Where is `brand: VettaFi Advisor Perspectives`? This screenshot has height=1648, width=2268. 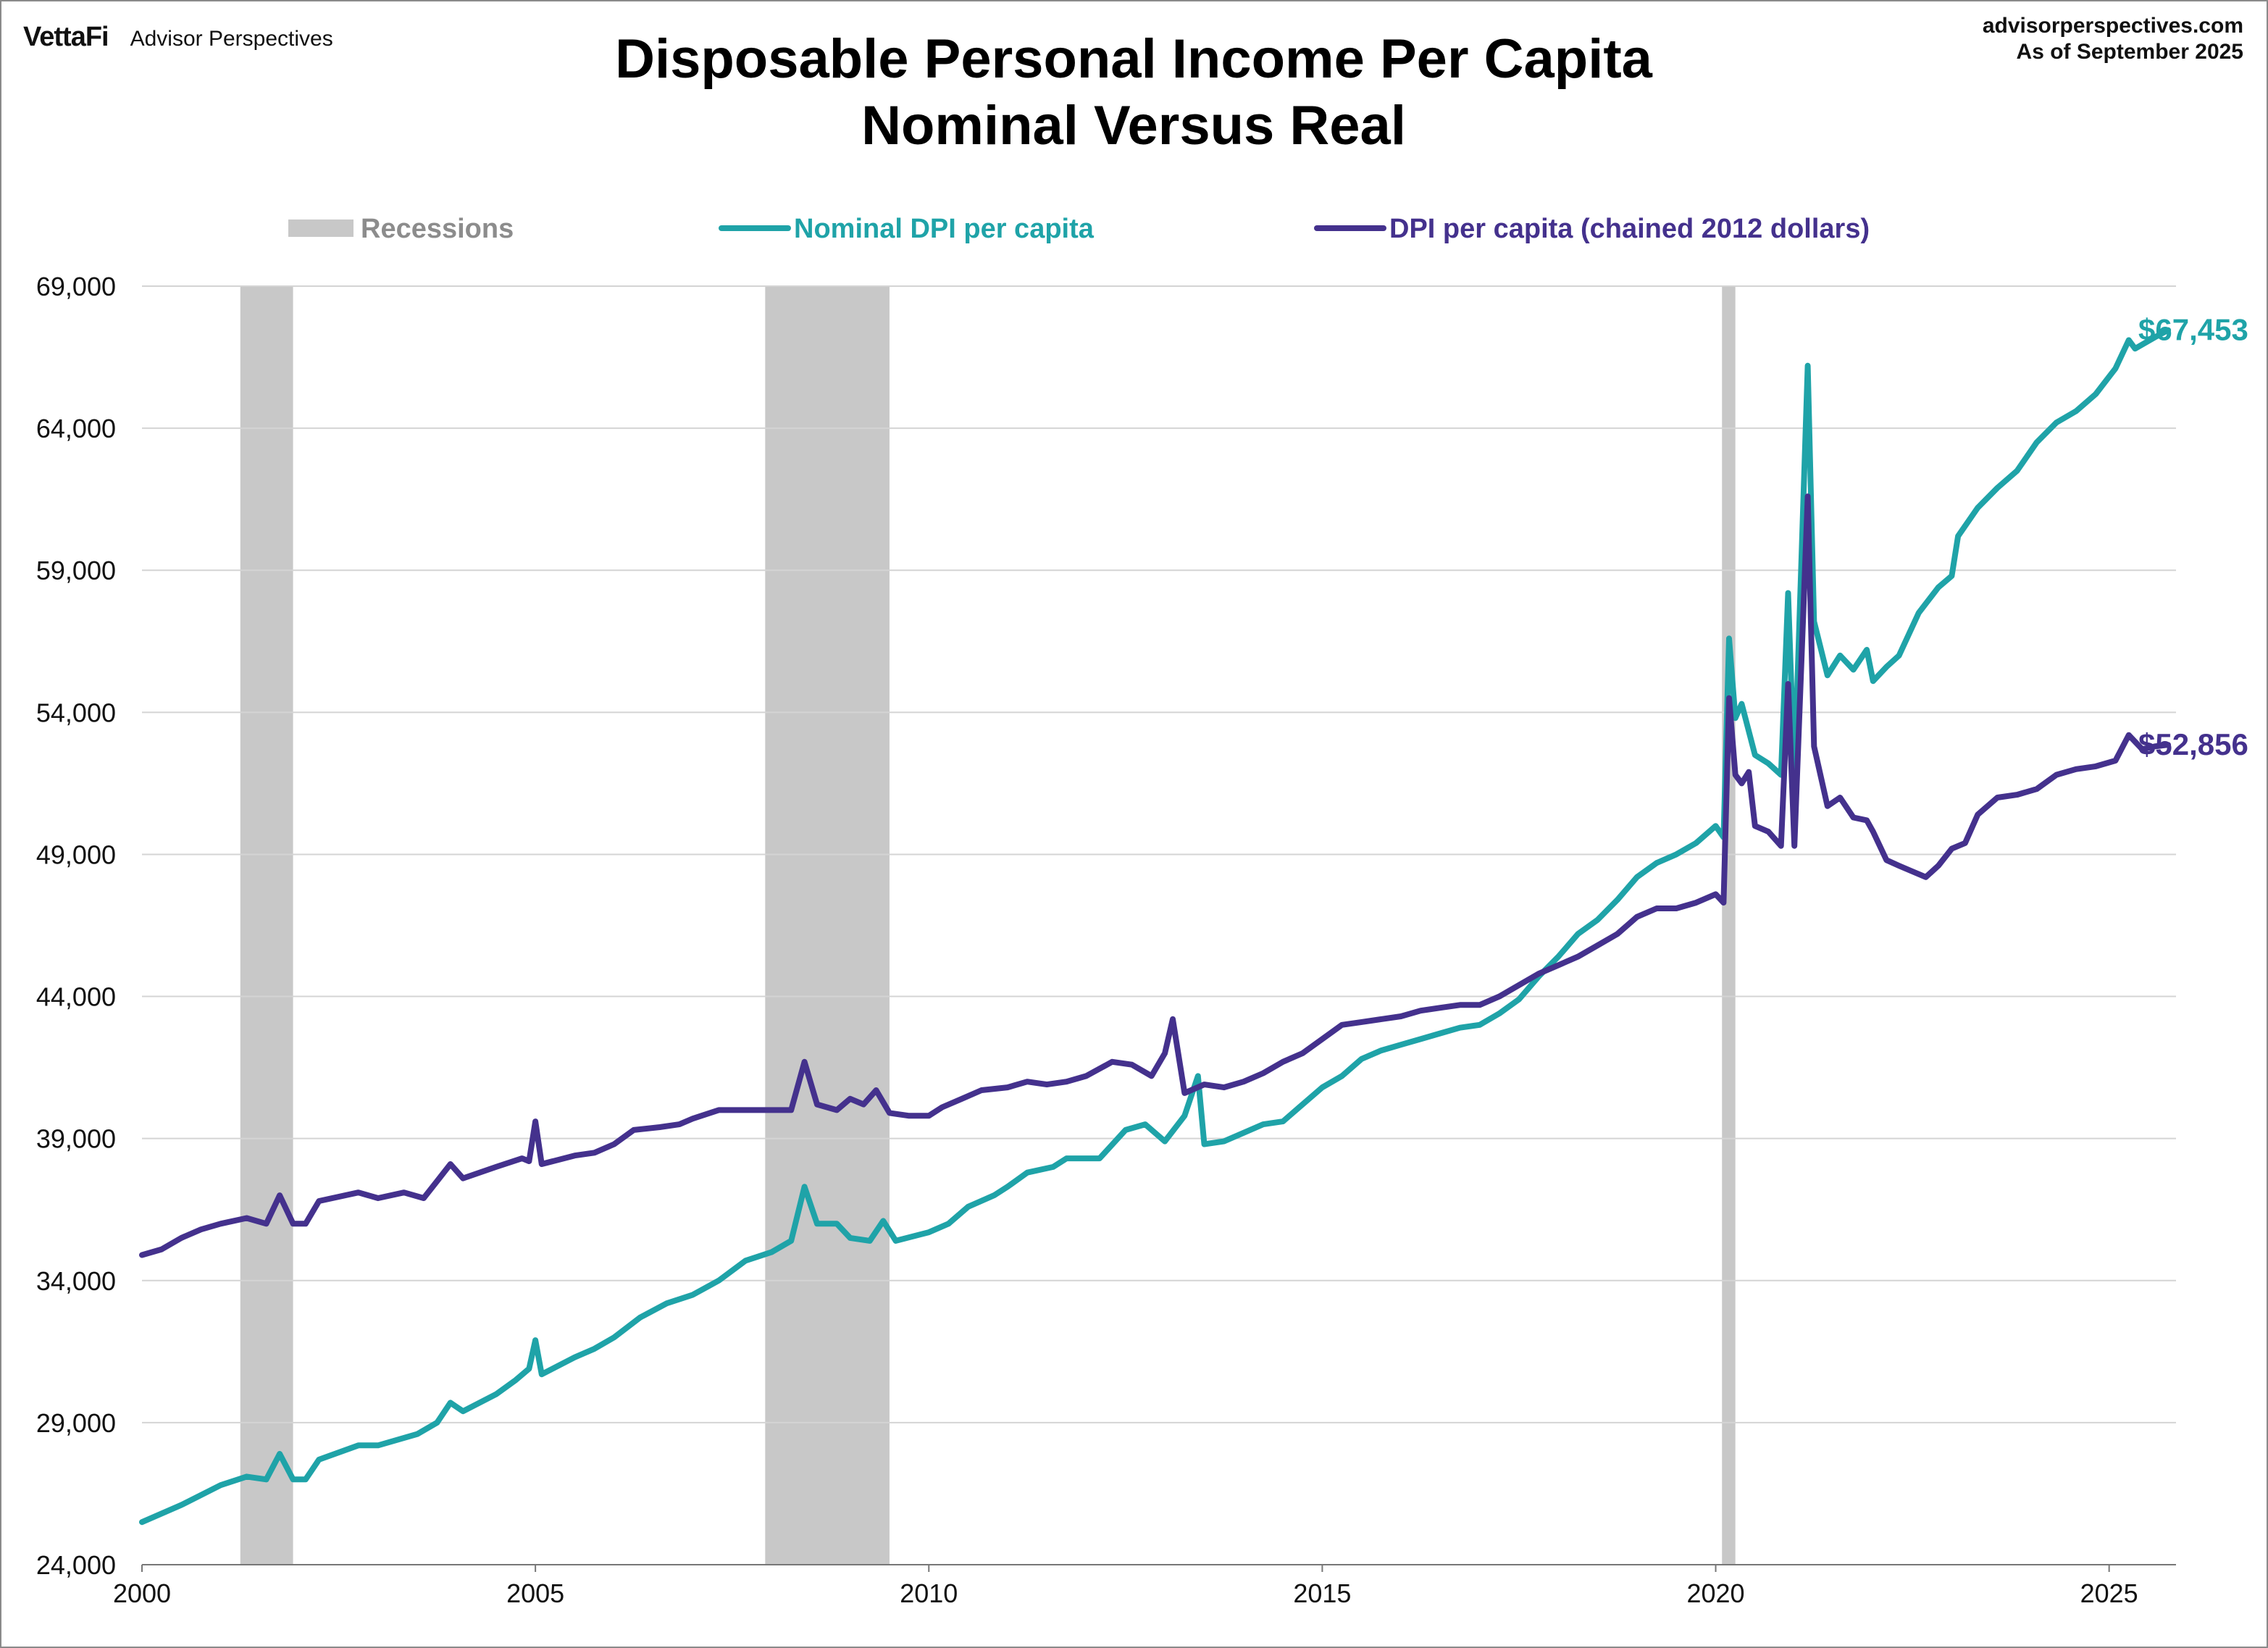
brand: VettaFi Advisor Perspectives is located at coordinates (178, 37).